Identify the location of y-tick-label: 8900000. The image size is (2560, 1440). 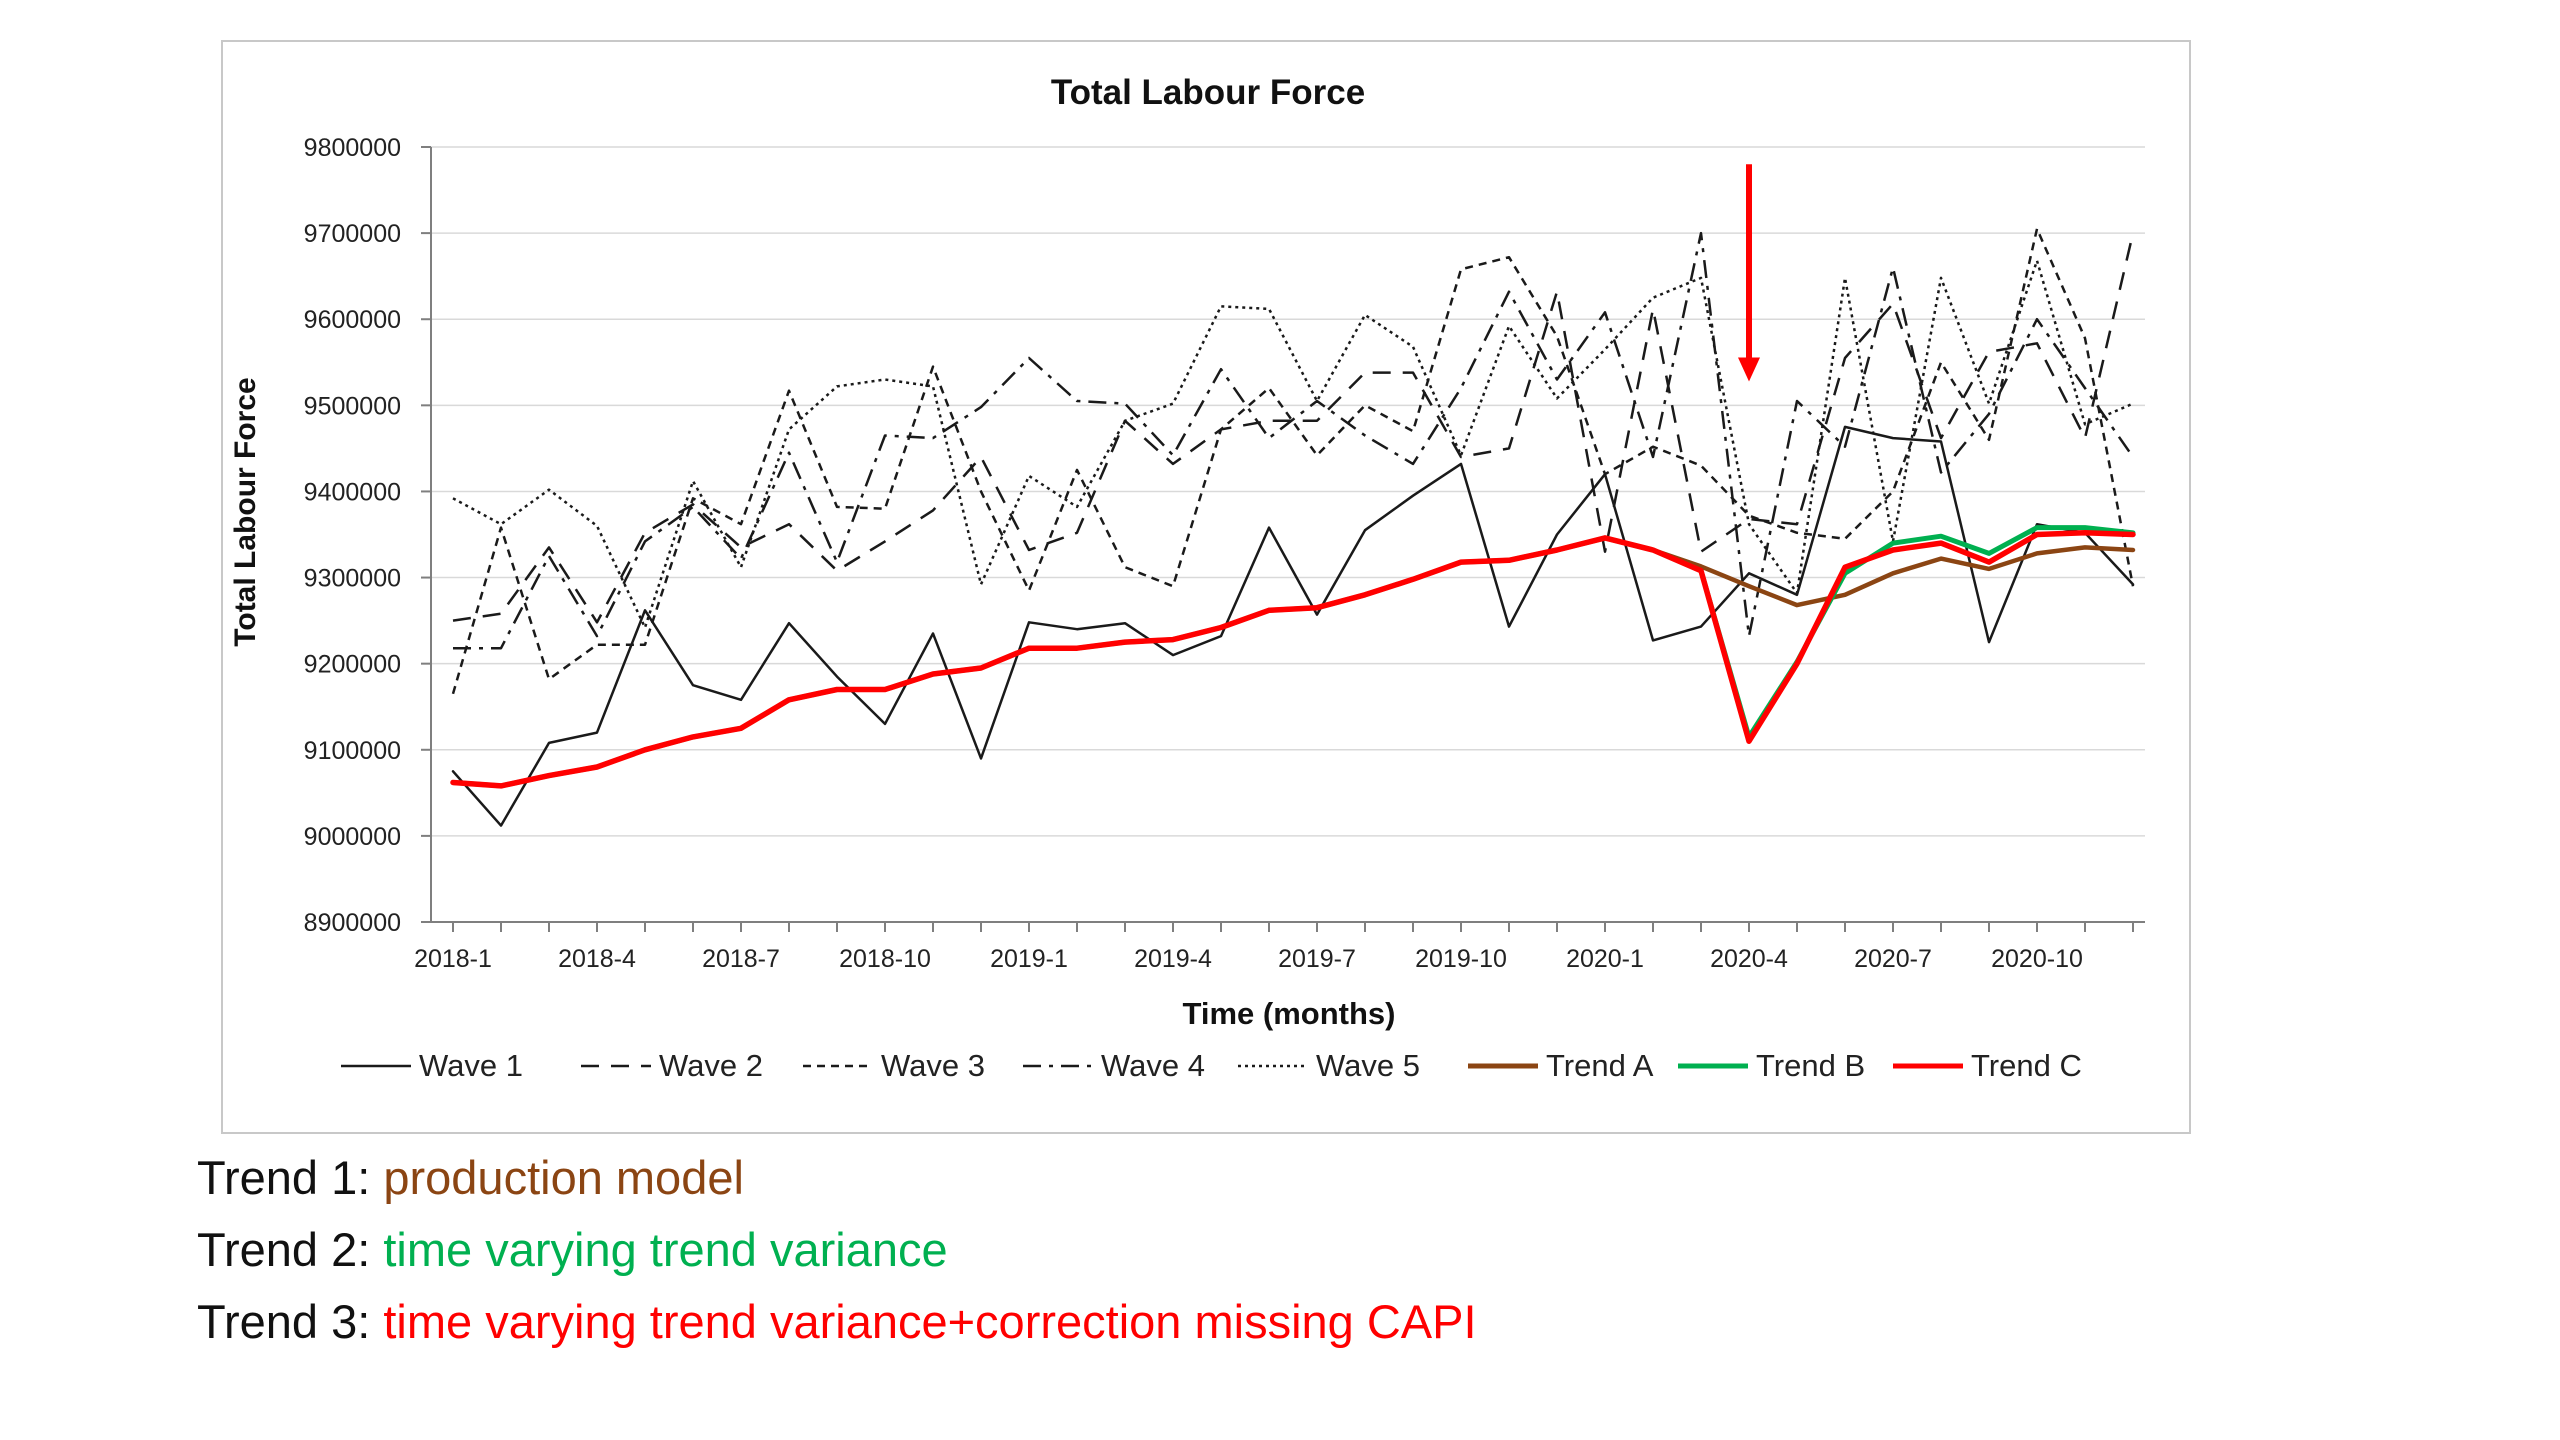
(352, 923).